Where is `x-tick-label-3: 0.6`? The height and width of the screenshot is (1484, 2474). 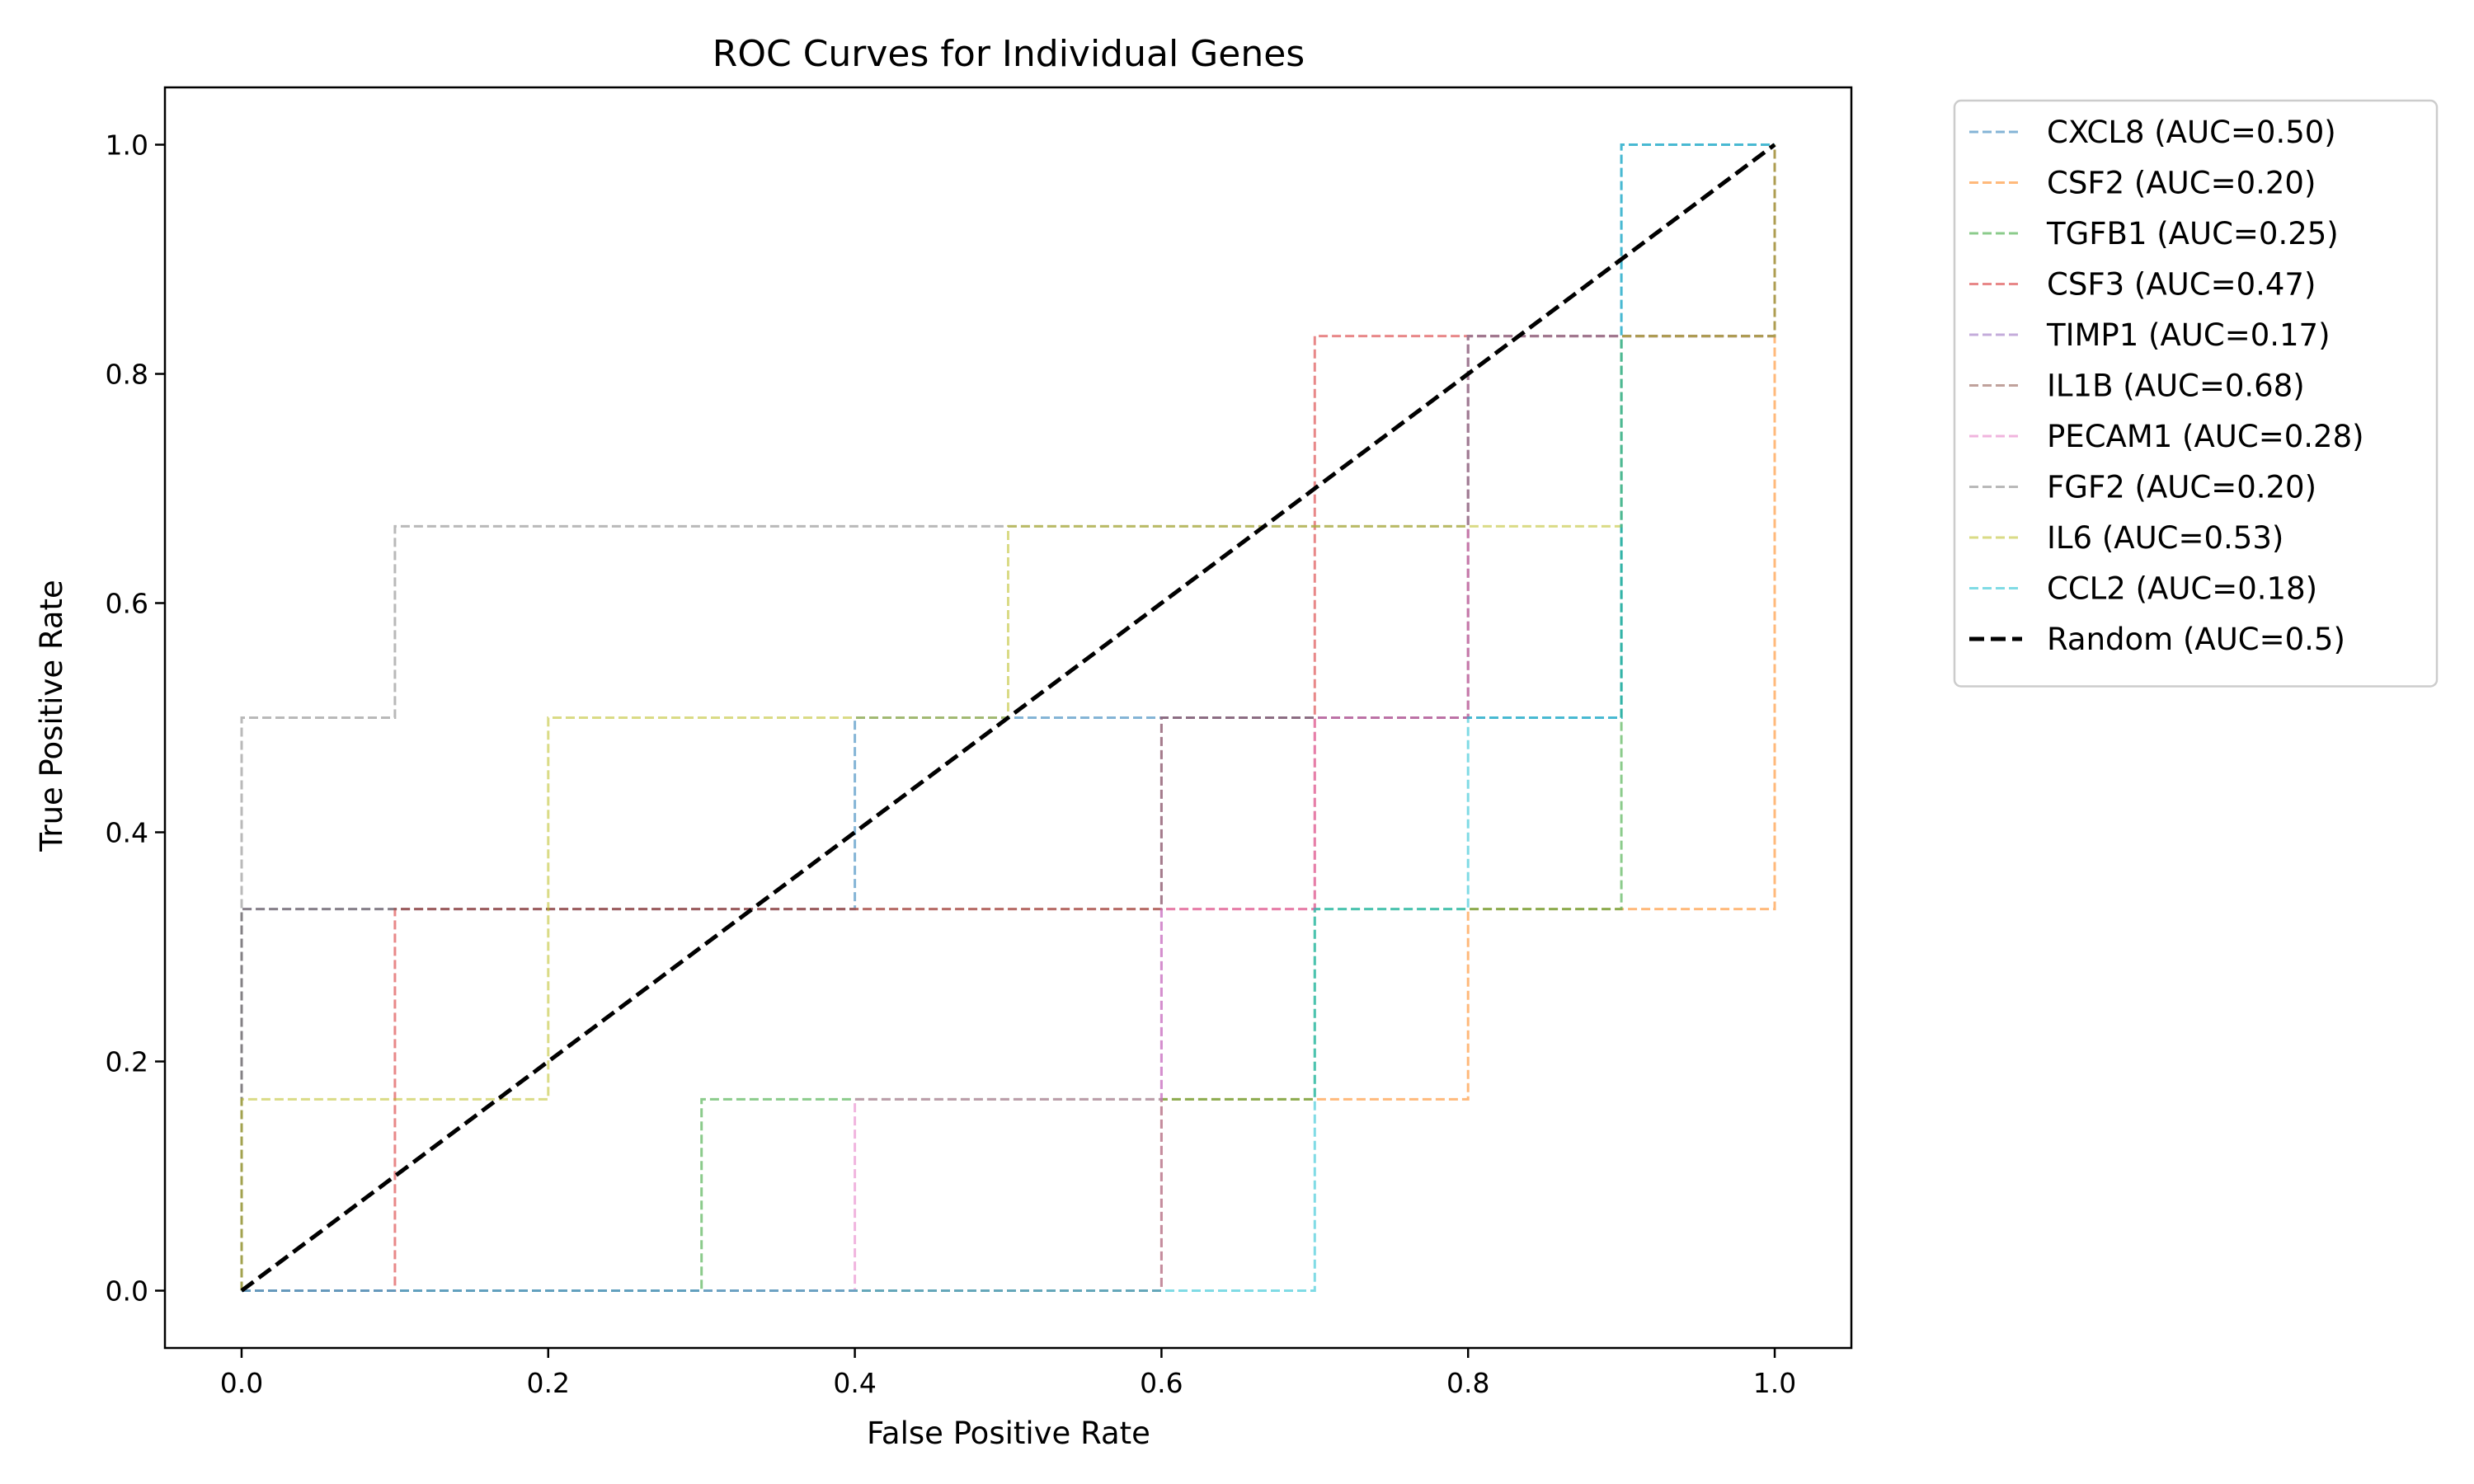
x-tick-label-3: 0.6 is located at coordinates (1161, 1383).